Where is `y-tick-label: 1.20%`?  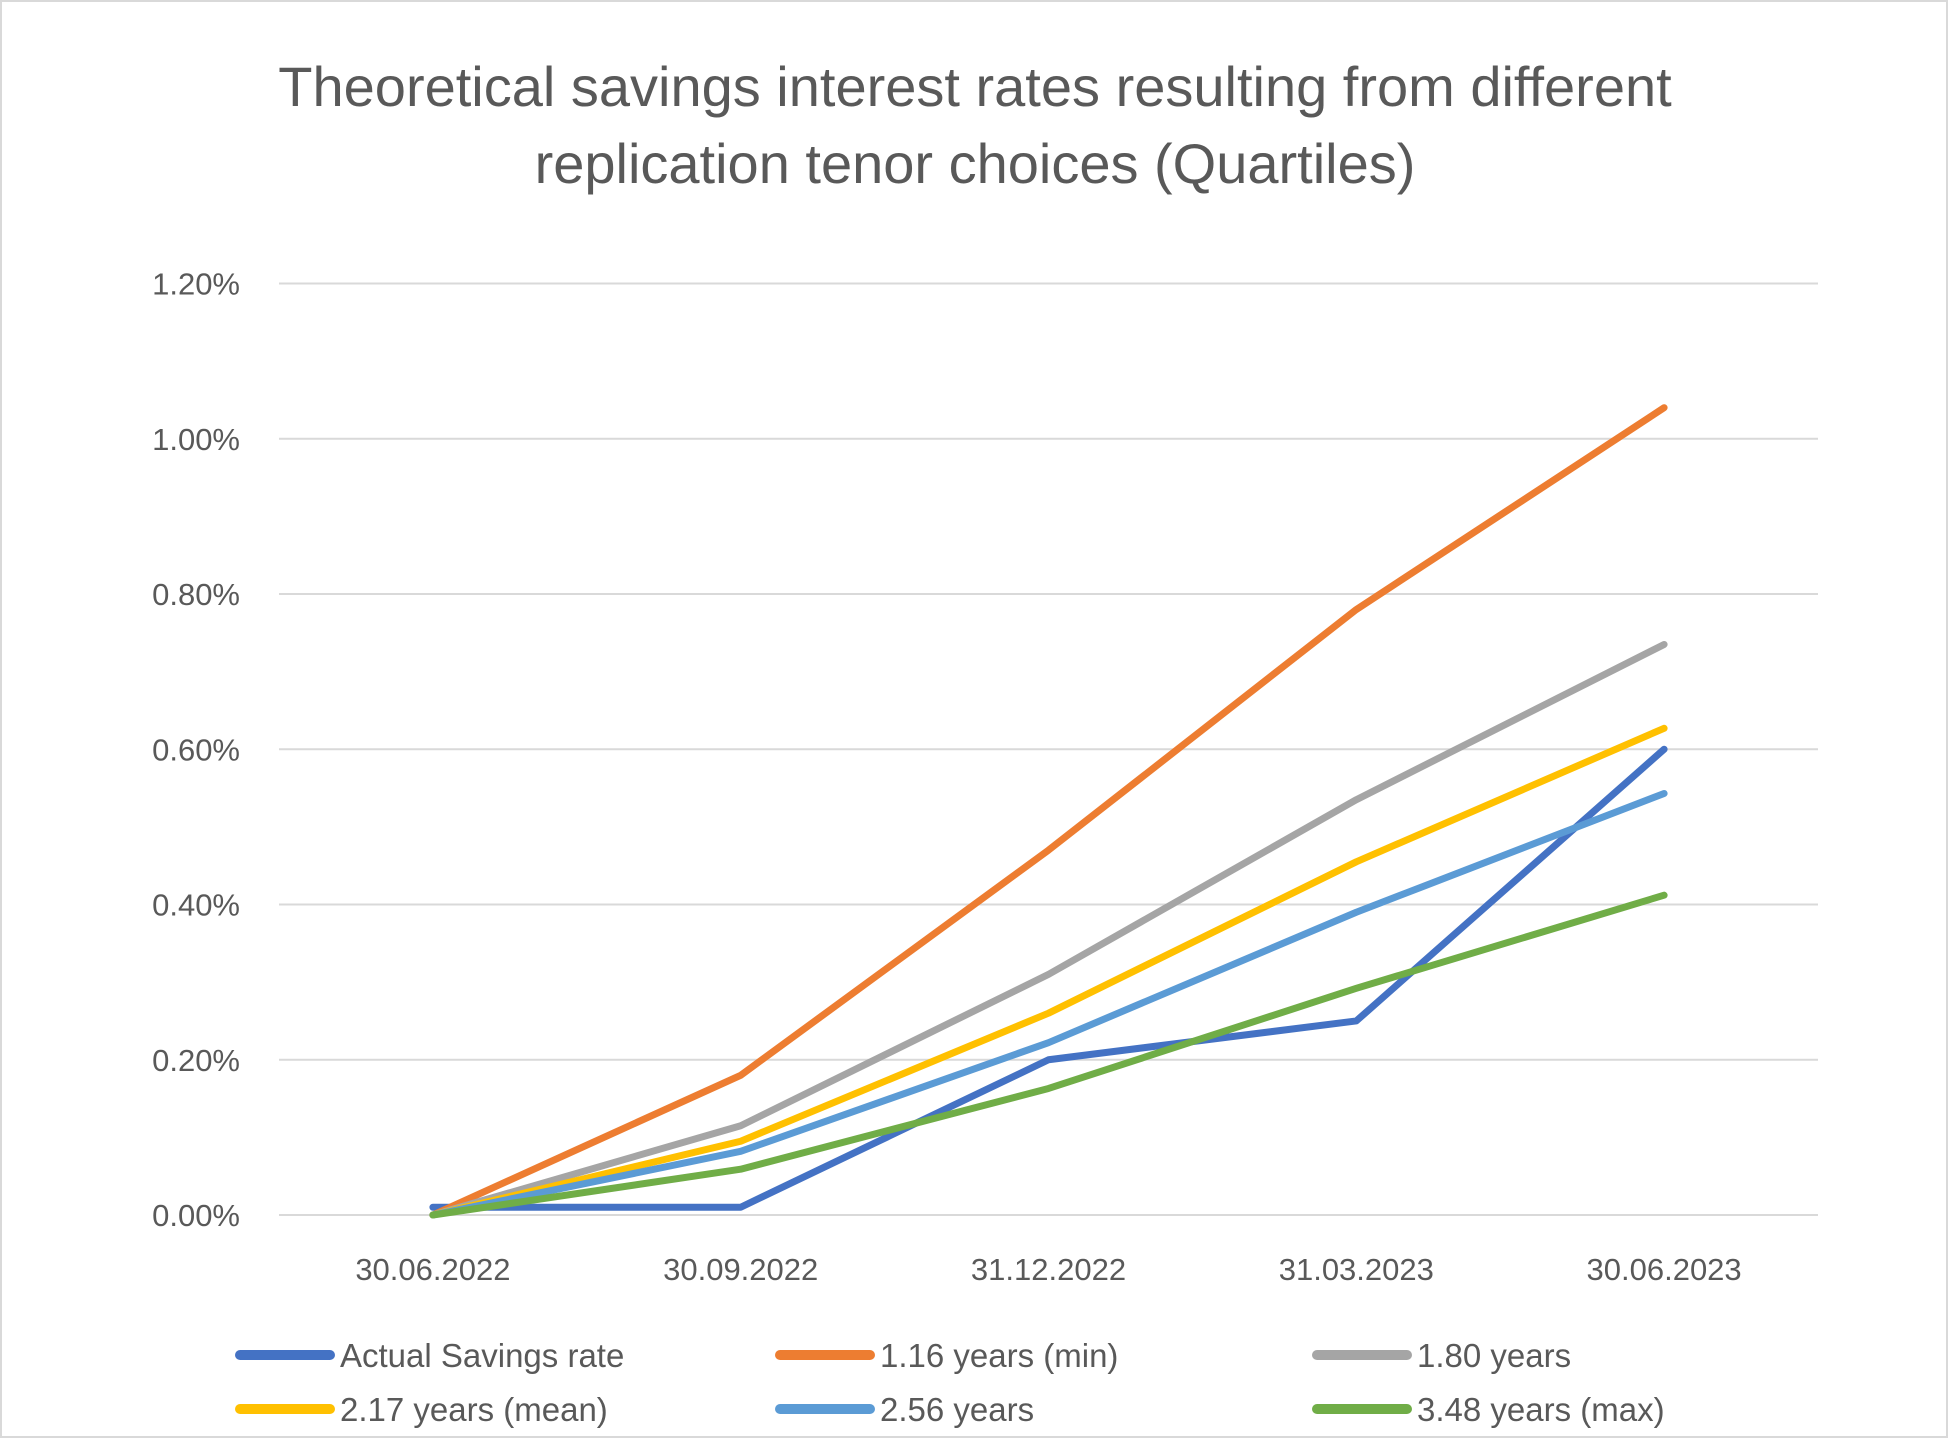
y-tick-label: 1.20% is located at coordinates (196, 284).